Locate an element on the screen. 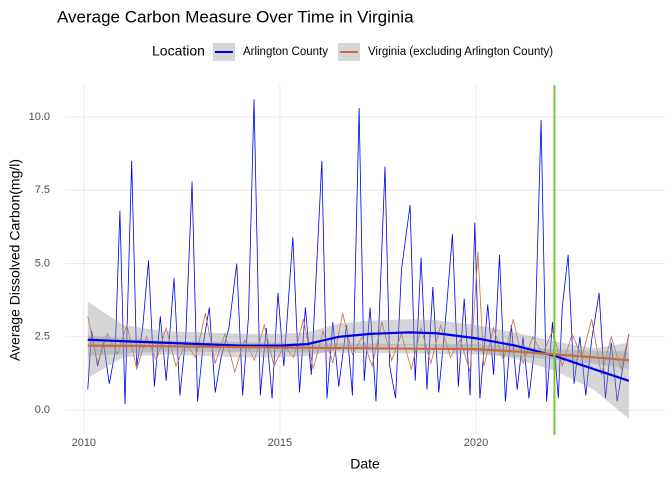  legend-title: Location is located at coordinates (178, 51).